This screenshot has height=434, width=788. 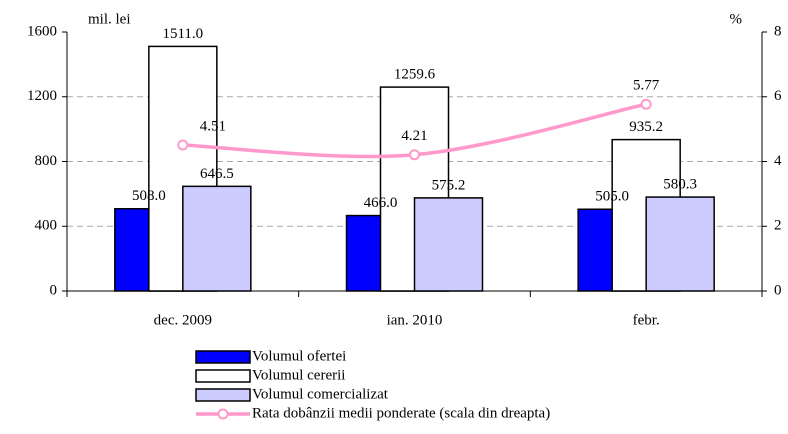 What do you see at coordinates (778, 226) in the screenshot?
I see `y2-tick-label: 2` at bounding box center [778, 226].